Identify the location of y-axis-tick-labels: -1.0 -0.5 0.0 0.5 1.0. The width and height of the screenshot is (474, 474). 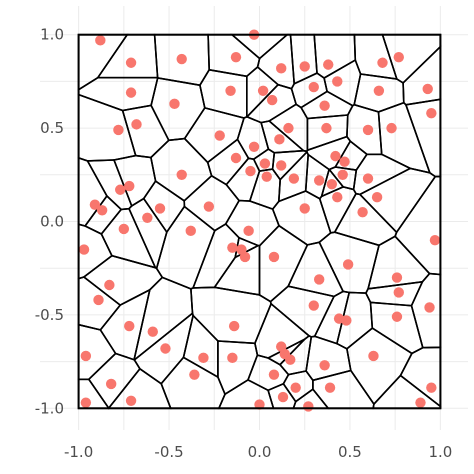
(49, 222).